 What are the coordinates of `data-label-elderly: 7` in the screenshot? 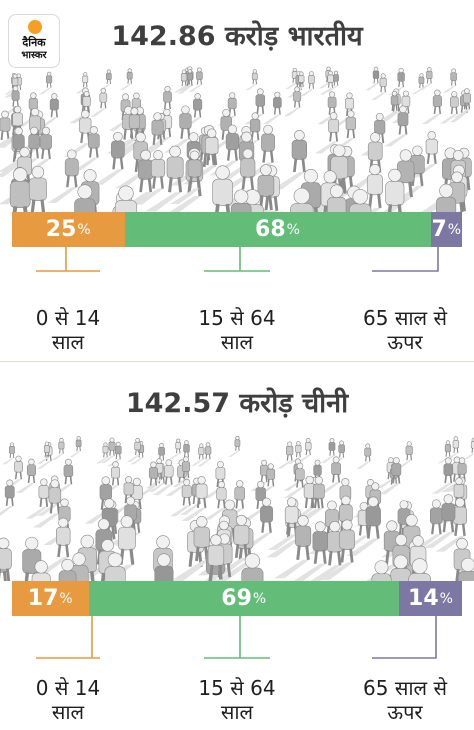 It's located at (439, 229).